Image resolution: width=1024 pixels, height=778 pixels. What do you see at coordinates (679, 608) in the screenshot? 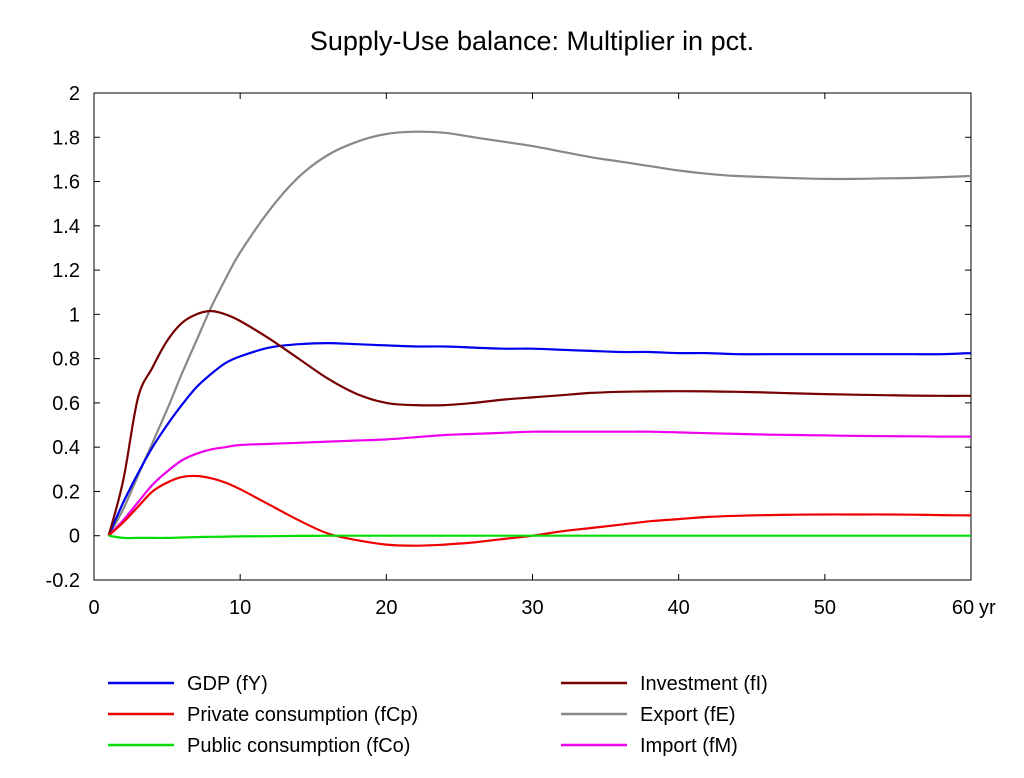
I see `x-tick-label: 40` at bounding box center [679, 608].